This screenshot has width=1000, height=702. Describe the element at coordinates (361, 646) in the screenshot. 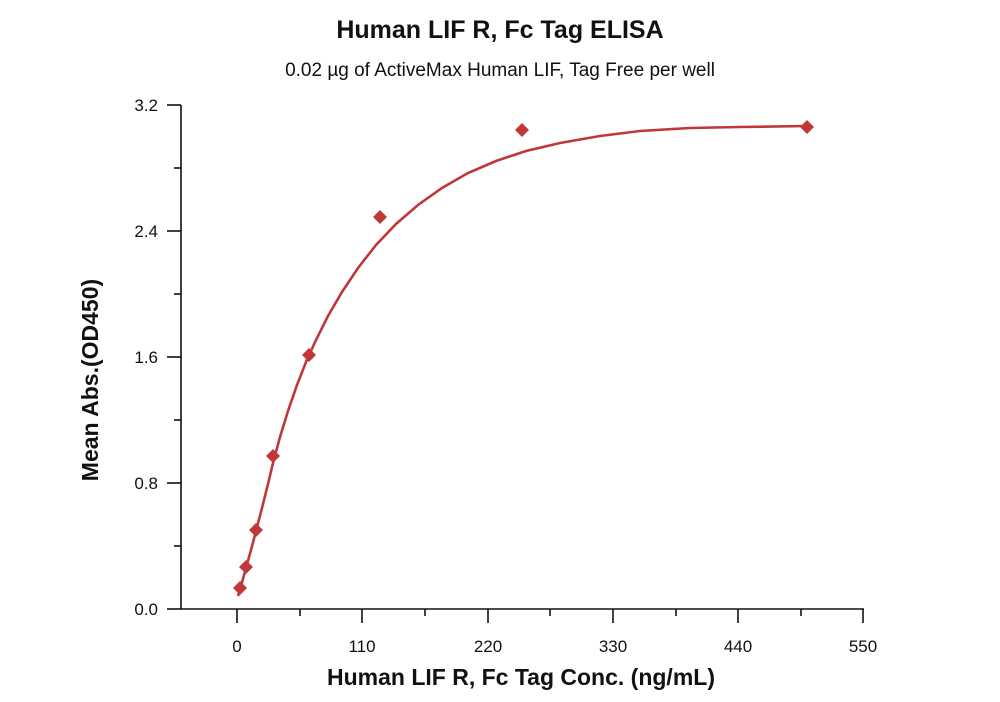

I see `x-tick-label: 110` at that location.